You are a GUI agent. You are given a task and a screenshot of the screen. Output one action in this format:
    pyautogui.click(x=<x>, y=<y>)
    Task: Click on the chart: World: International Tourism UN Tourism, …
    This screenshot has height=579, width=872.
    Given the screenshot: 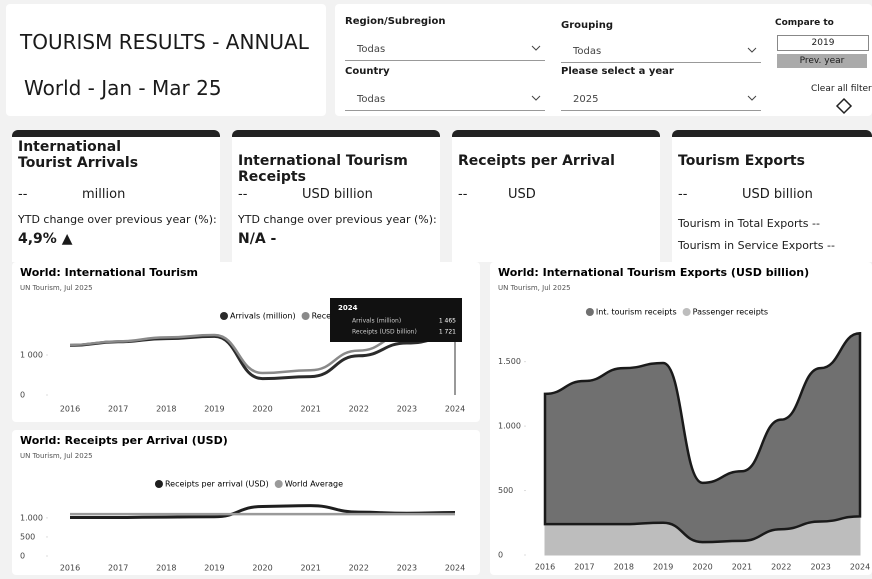 What is the action you would take?
    pyautogui.click(x=242, y=340)
    